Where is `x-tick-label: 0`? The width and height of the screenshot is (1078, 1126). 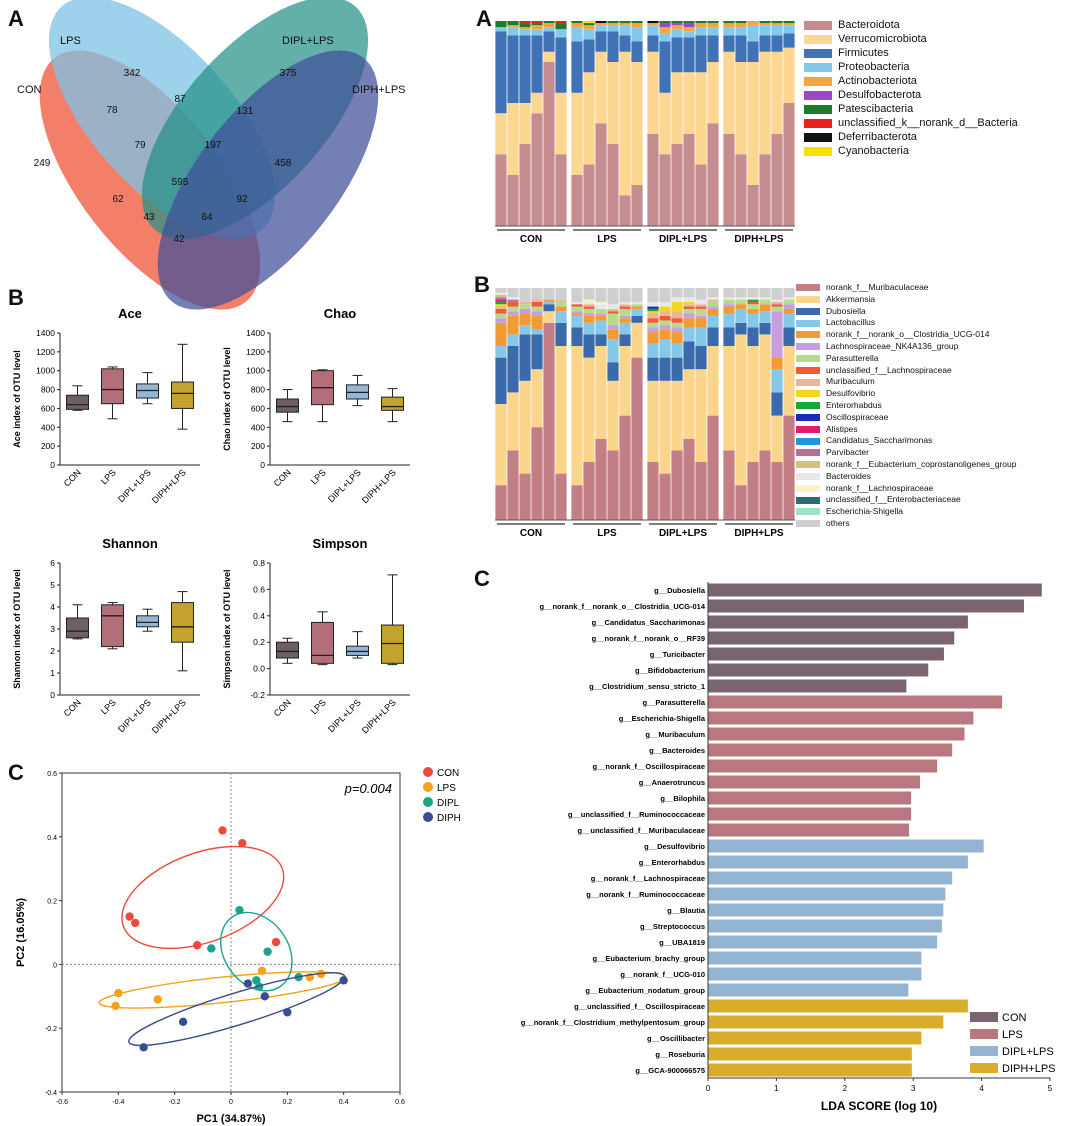 x-tick-label: 0 is located at coordinates (708, 1088).